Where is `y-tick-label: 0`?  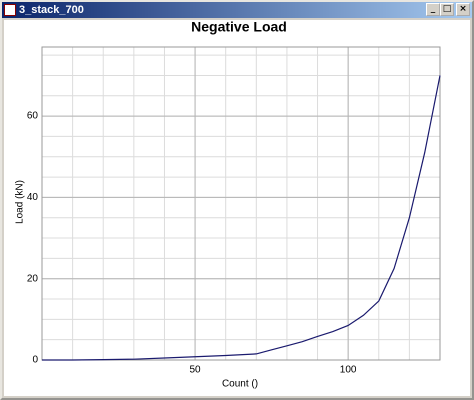 y-tick-label: 0 is located at coordinates (35, 360).